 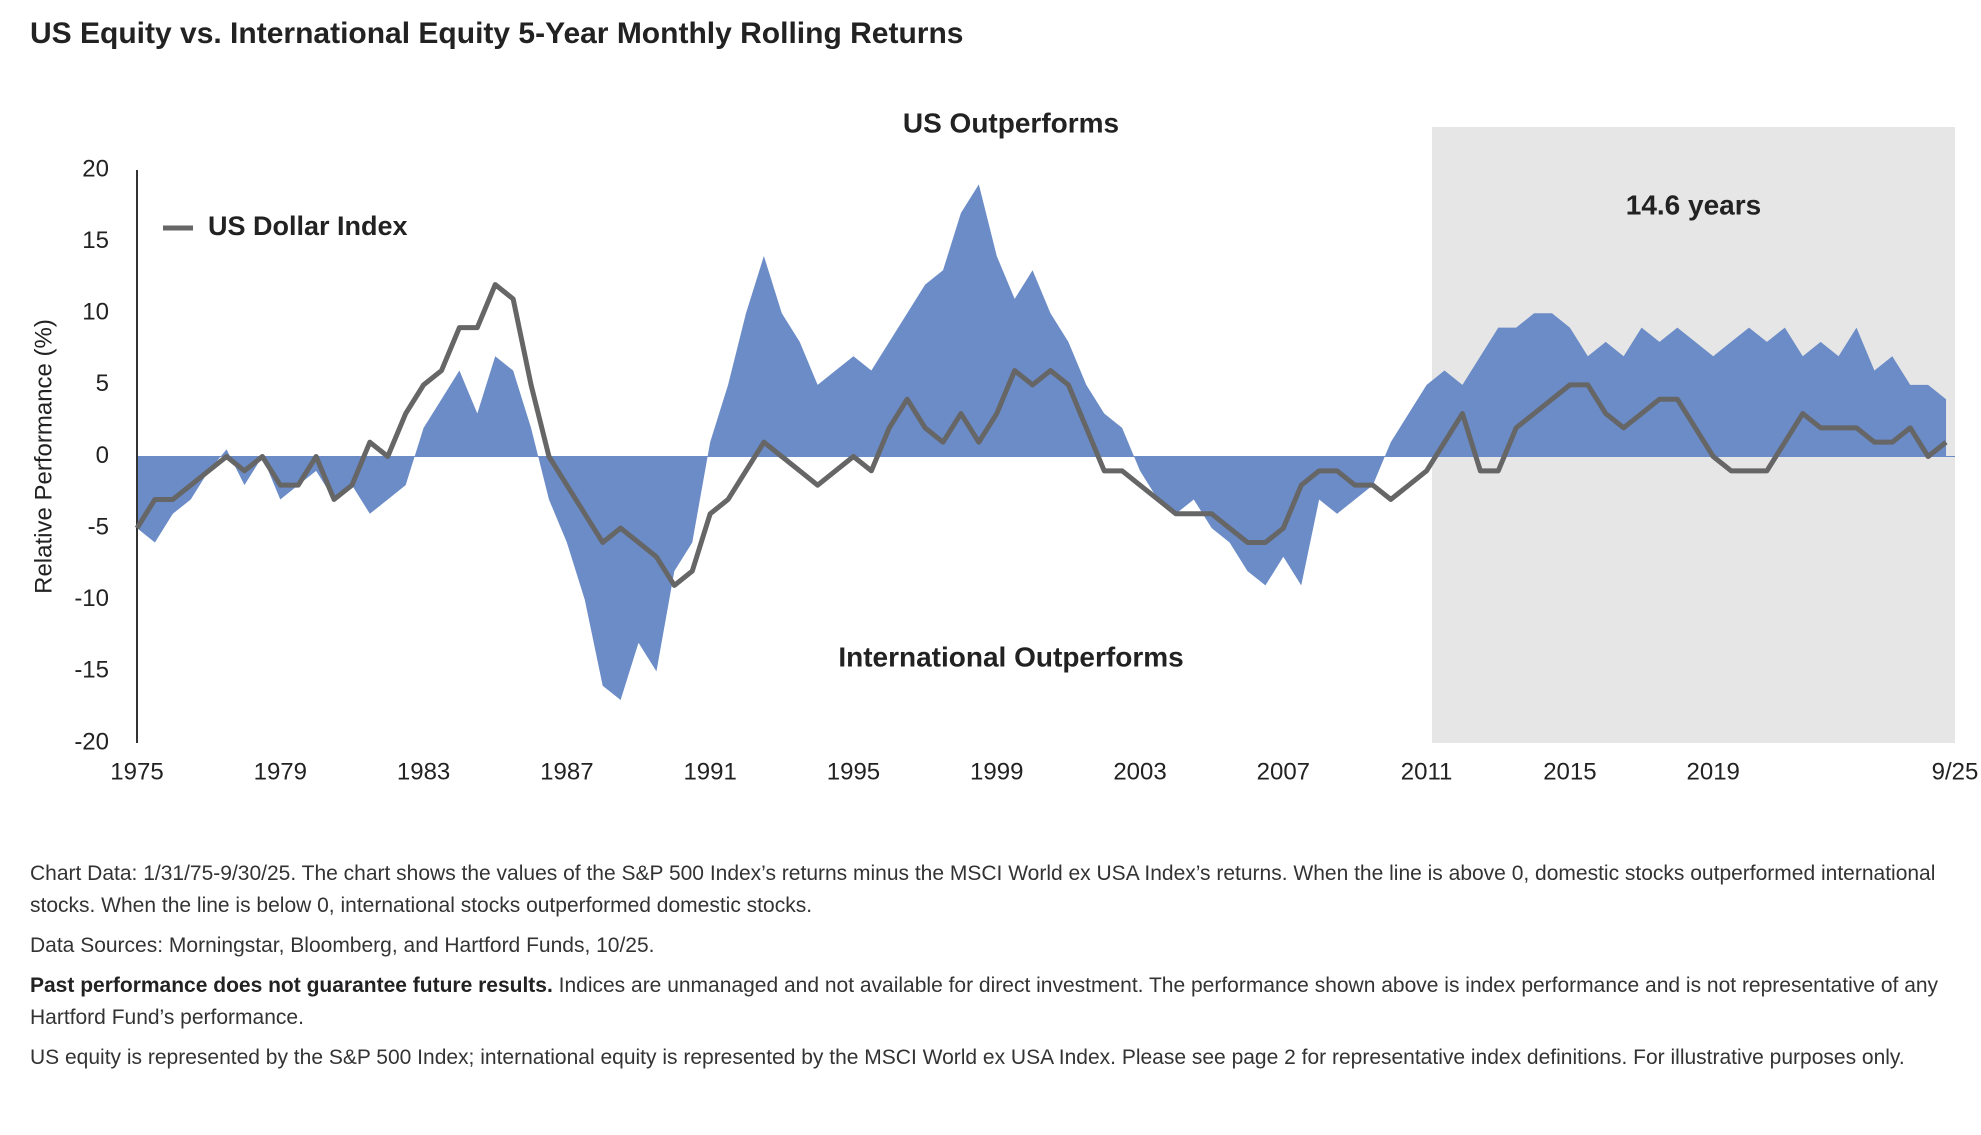 I want to click on x-tick-label: 1975, so click(x=136, y=771).